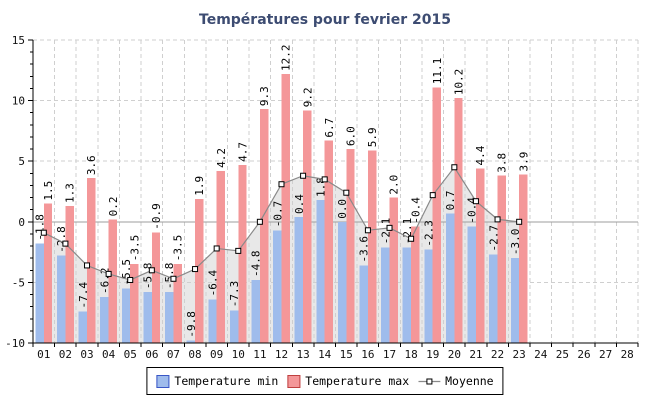 The height and width of the screenshot is (400, 650). What do you see at coordinates (234, 294) in the screenshot?
I see `label-temp-min-10: -7.3` at bounding box center [234, 294].